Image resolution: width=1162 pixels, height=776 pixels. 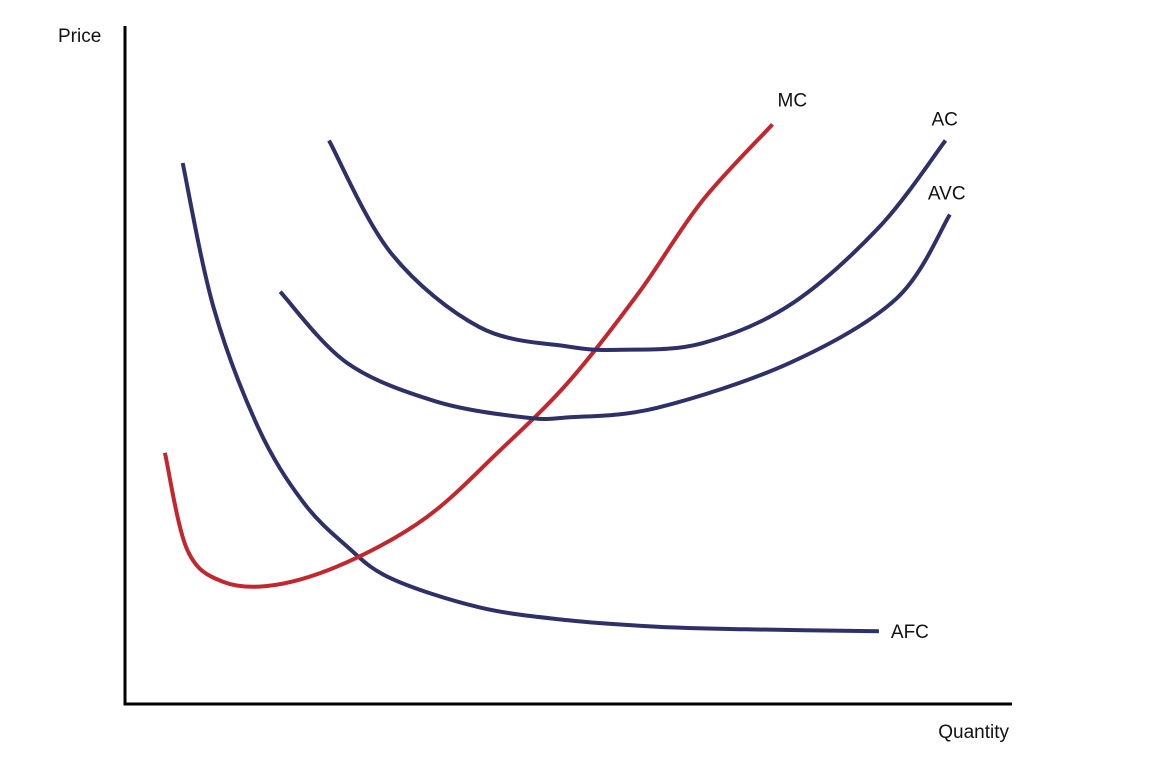 What do you see at coordinates (947, 194) in the screenshot?
I see `series-label-avc: AVC` at bounding box center [947, 194].